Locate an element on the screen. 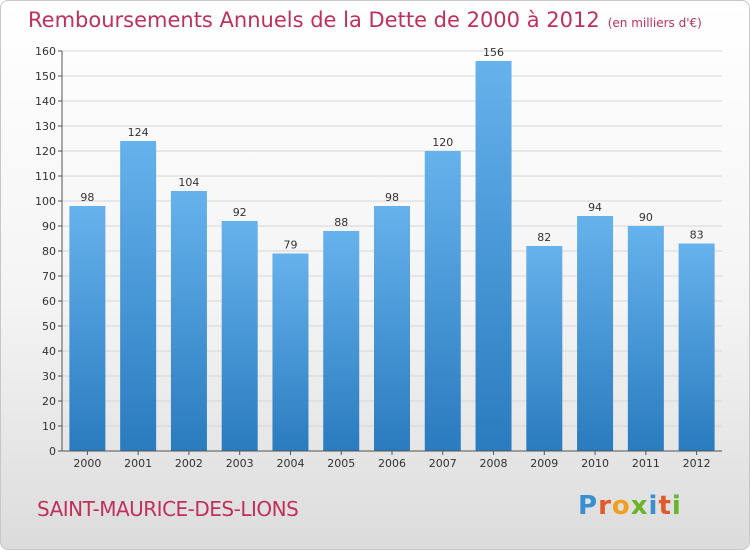  y-tick-label: 160 is located at coordinates (45, 51).